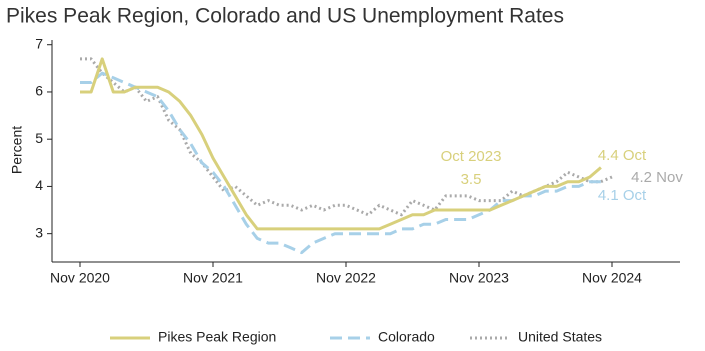  I want to click on y-tick-label: 4, so click(39, 185).